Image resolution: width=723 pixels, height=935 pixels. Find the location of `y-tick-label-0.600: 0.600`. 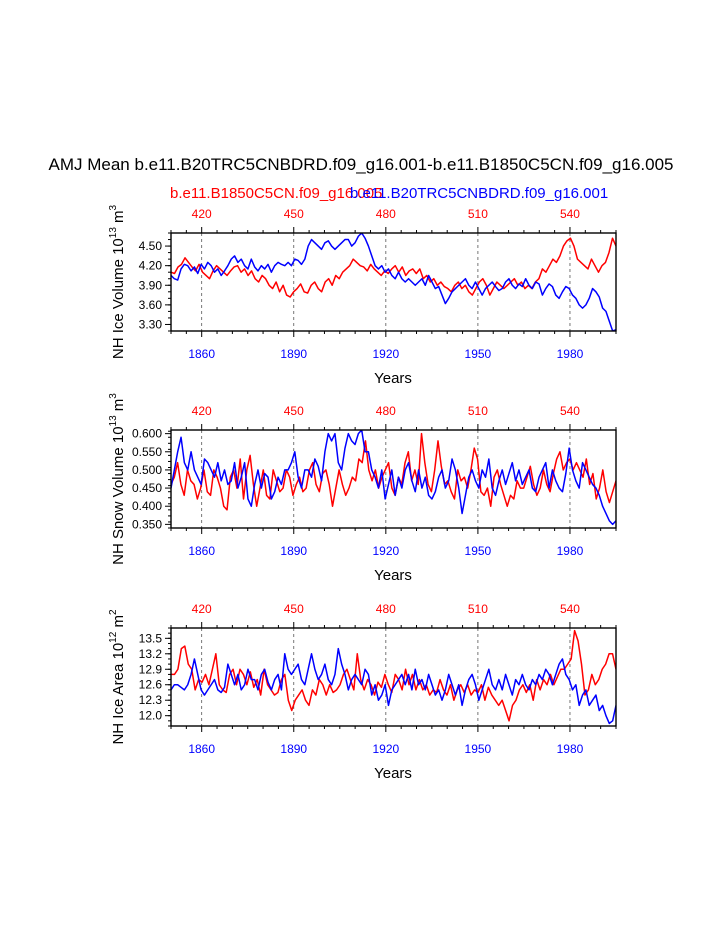

y-tick-label-0.600: 0.600 is located at coordinates (147, 434).